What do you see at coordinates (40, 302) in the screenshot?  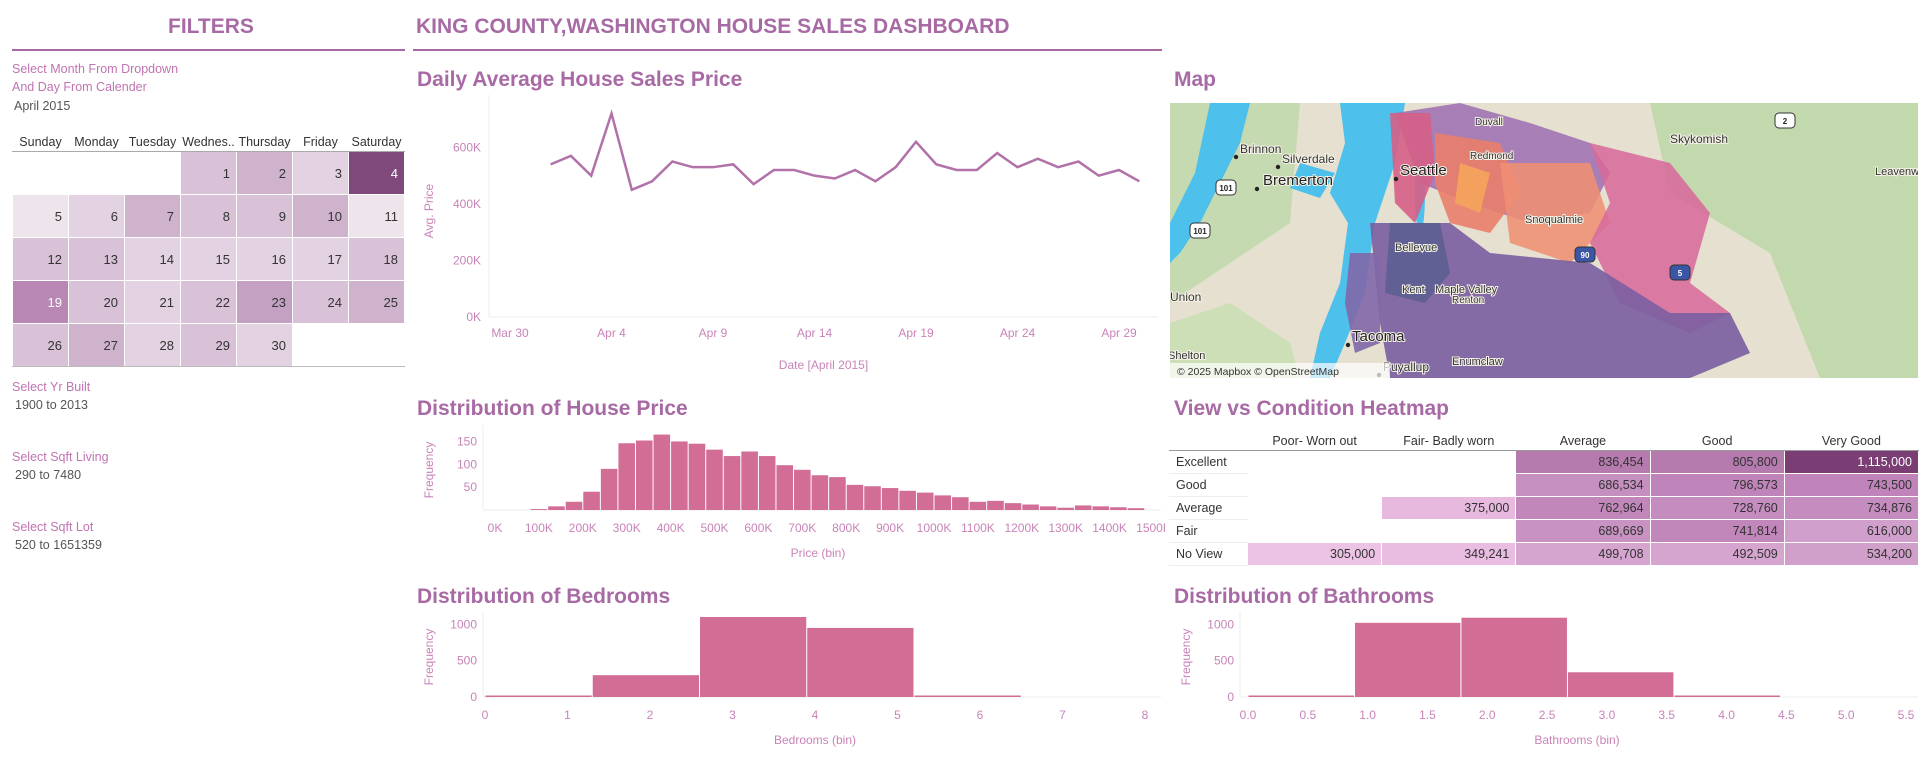 I see `calendar-day-cell: 19` at bounding box center [40, 302].